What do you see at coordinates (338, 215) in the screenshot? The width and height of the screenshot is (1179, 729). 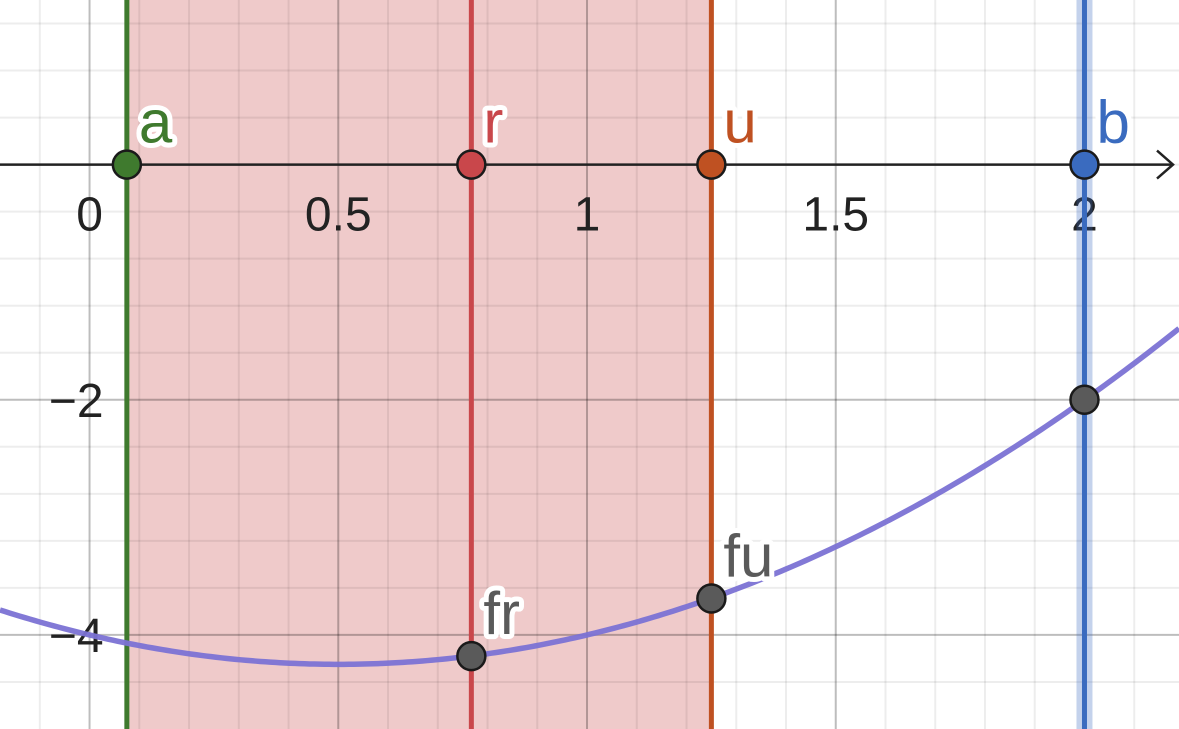 I see `x-tick-label: 0.5` at bounding box center [338, 215].